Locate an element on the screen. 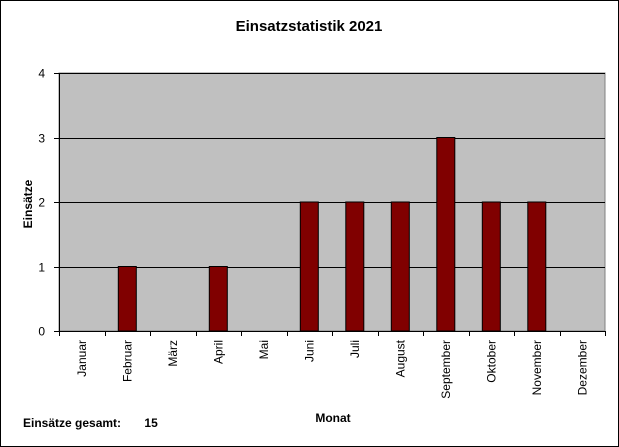  x-tick-label: Mai is located at coordinates (264, 349).